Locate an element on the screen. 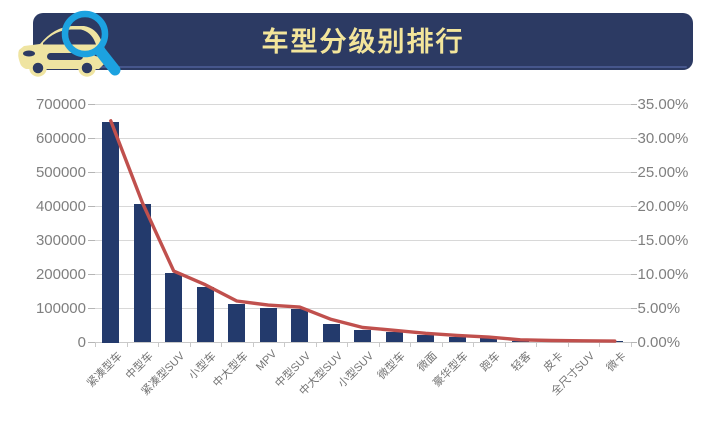 This screenshot has width=721, height=435. header-banner: 车型分级别排行 is located at coordinates (363, 41).